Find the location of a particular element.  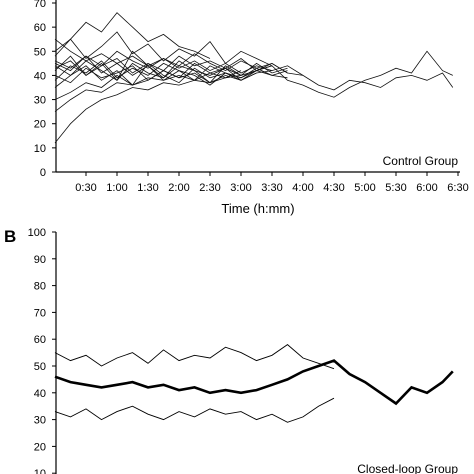

control-group-label: Control Group is located at coordinates (421, 161).